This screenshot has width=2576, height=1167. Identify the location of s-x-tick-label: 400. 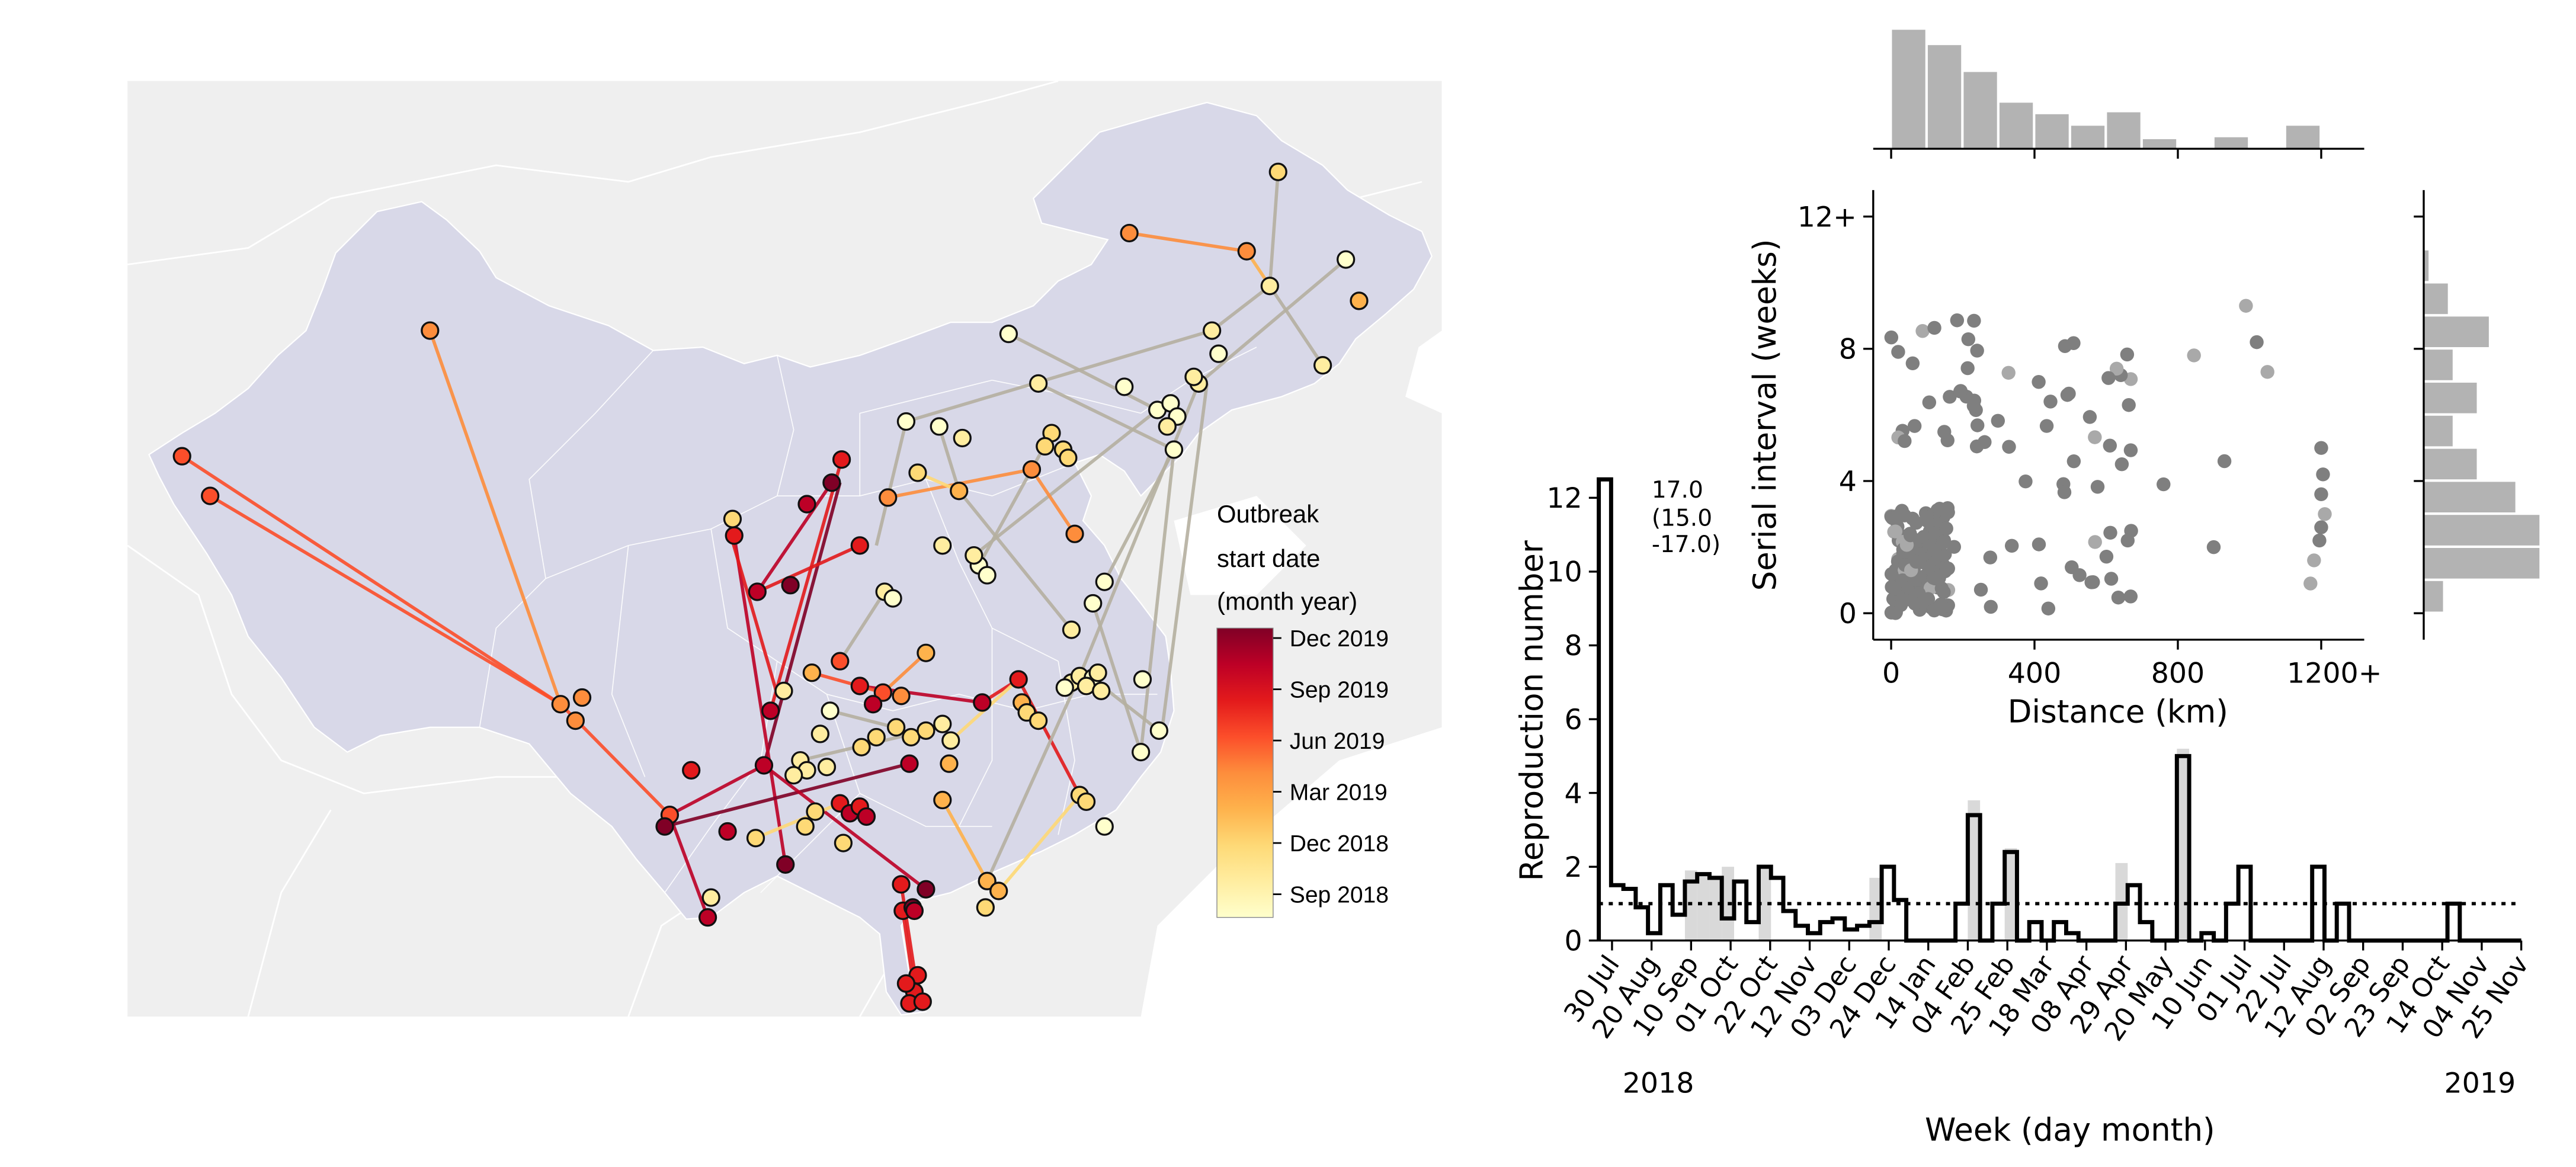
(2035, 673).